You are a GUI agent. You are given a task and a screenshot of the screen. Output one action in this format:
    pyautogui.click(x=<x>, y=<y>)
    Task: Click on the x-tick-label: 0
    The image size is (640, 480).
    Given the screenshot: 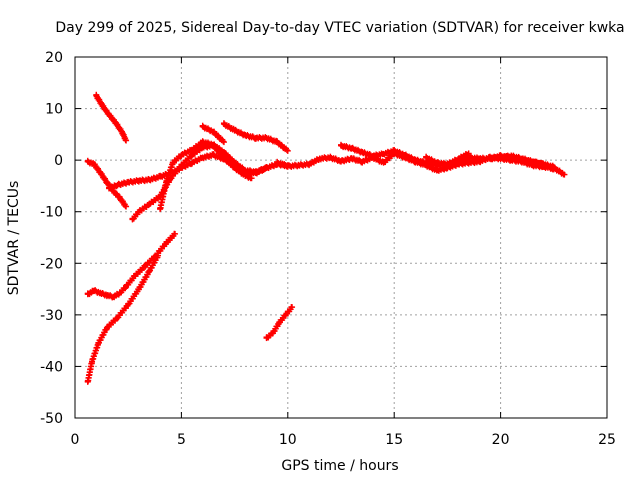 What is the action you would take?
    pyautogui.click(x=75, y=440)
    